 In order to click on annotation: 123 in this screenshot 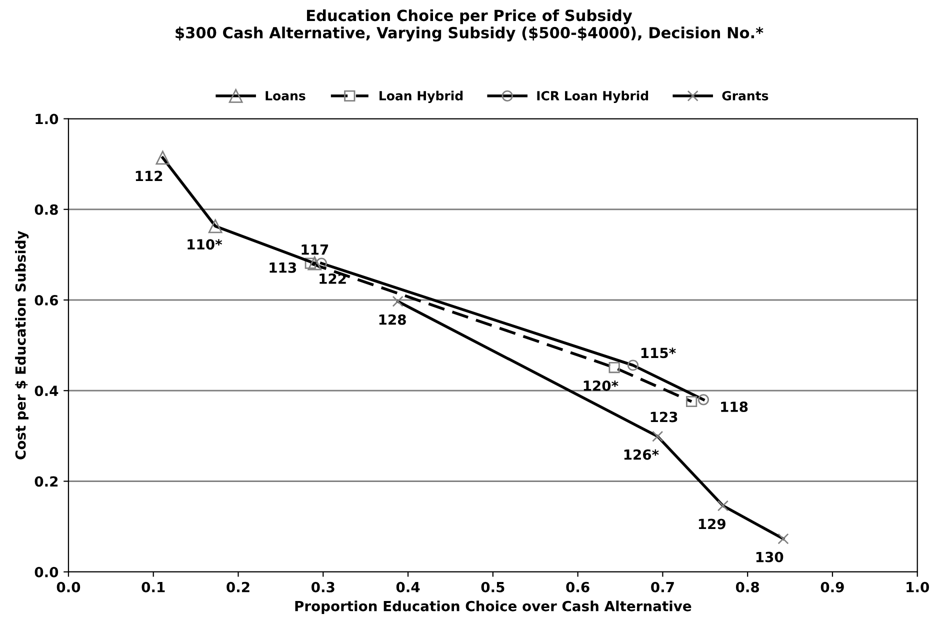, I will do `click(664, 417)`.